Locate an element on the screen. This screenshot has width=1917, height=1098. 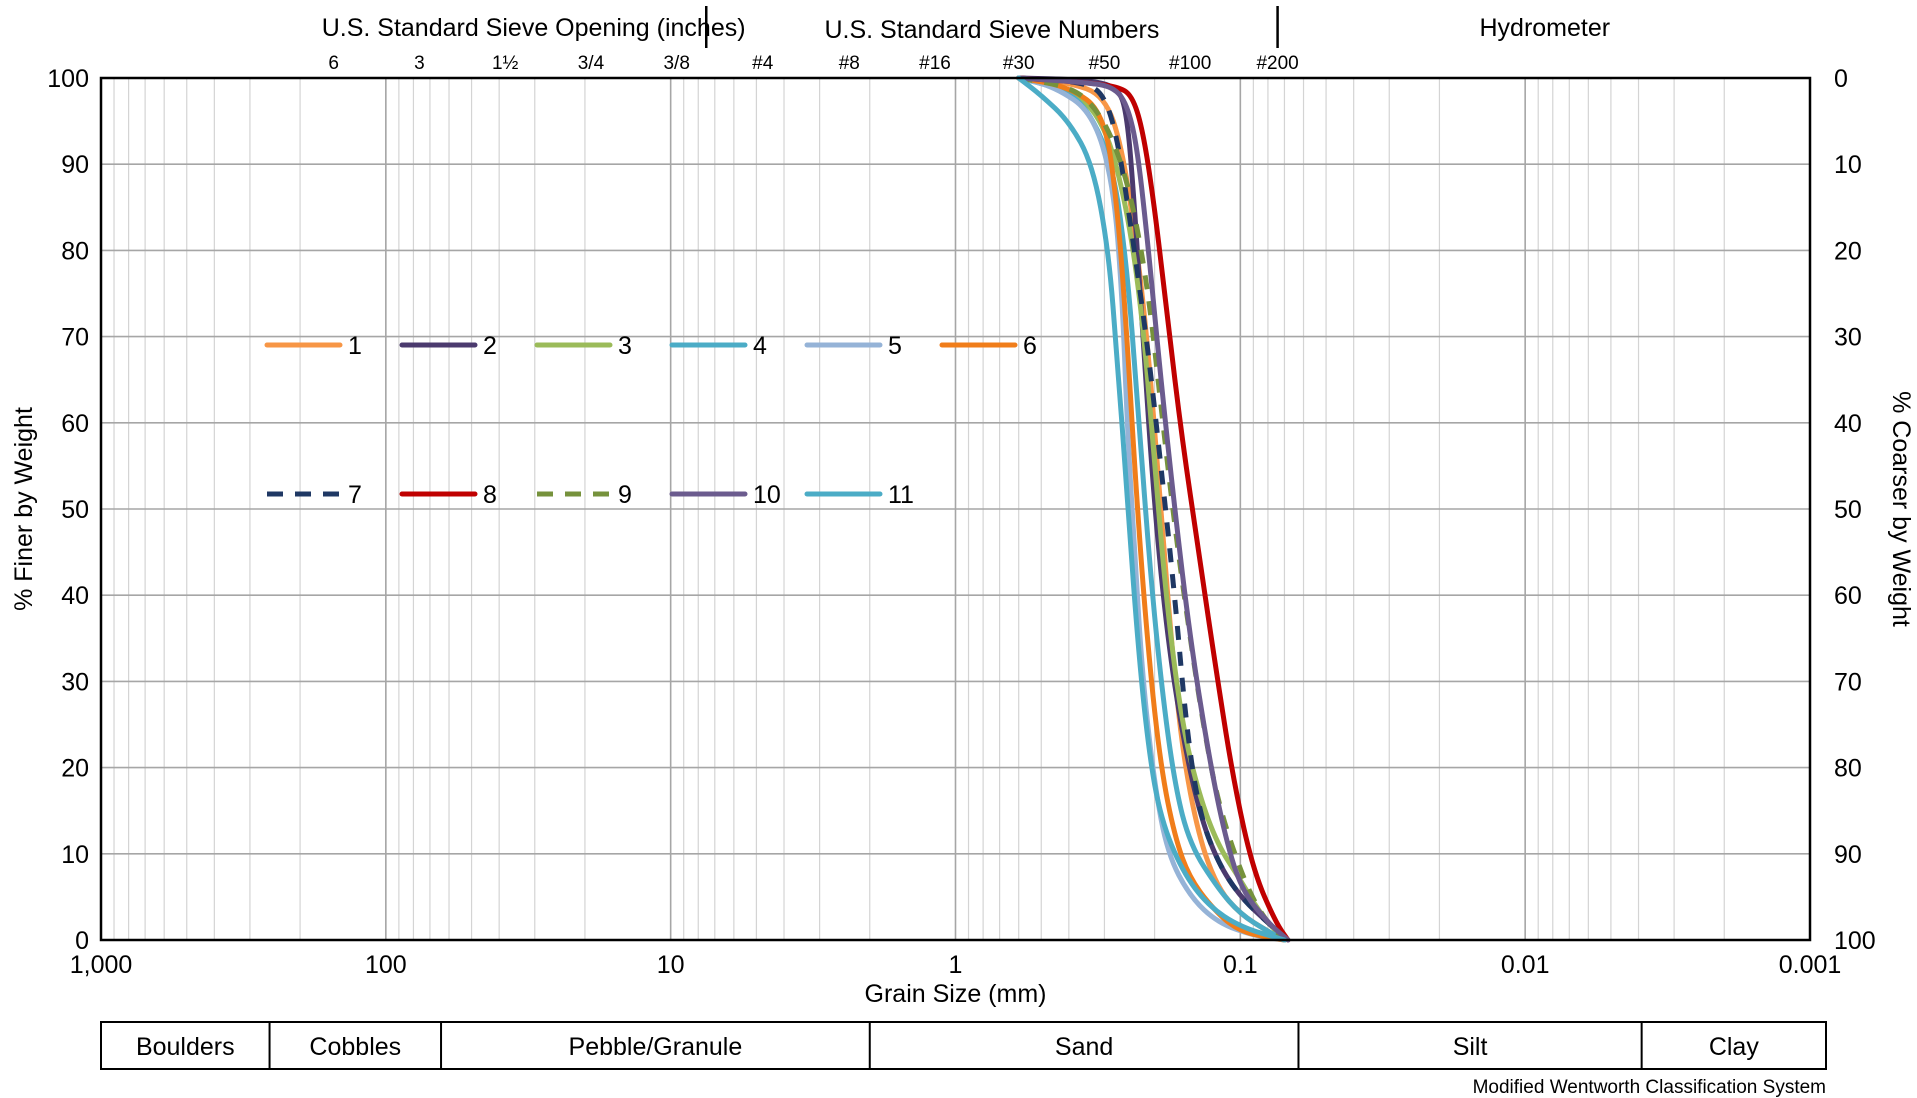
sieve-label: #16 is located at coordinates (935, 63).